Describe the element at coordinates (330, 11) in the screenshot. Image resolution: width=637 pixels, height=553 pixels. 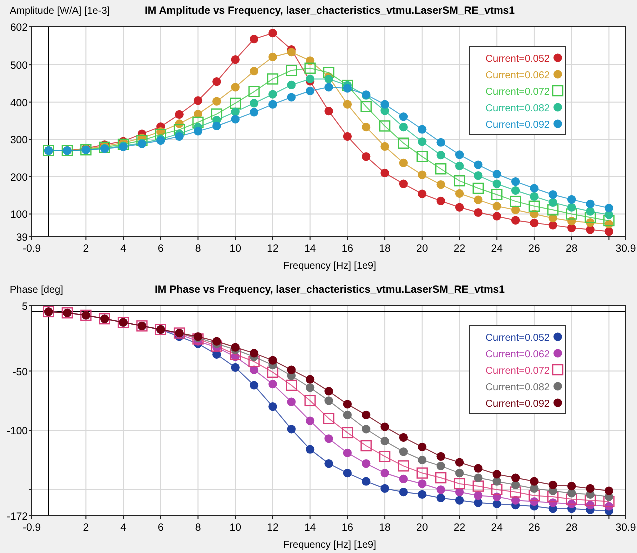
I see `chart-title: IM Amplitude vs Frequency, laser_chacteristics_vtmu.LaserSM_RE_vtms1` at that location.